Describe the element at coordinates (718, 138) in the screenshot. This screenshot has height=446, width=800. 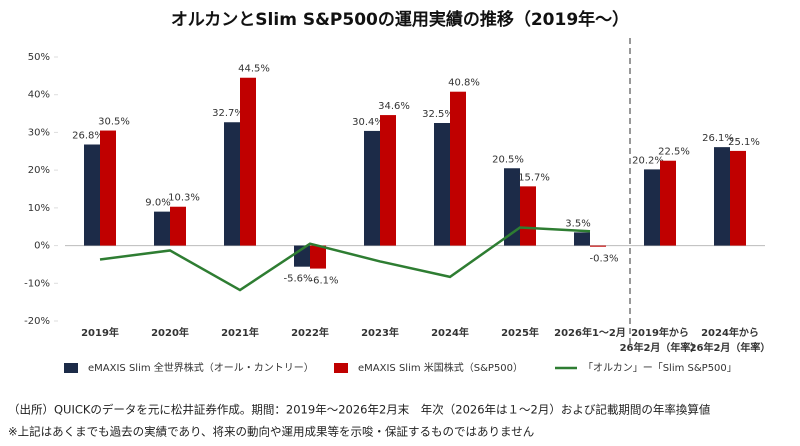
I see `data-label: 26.1%` at that location.